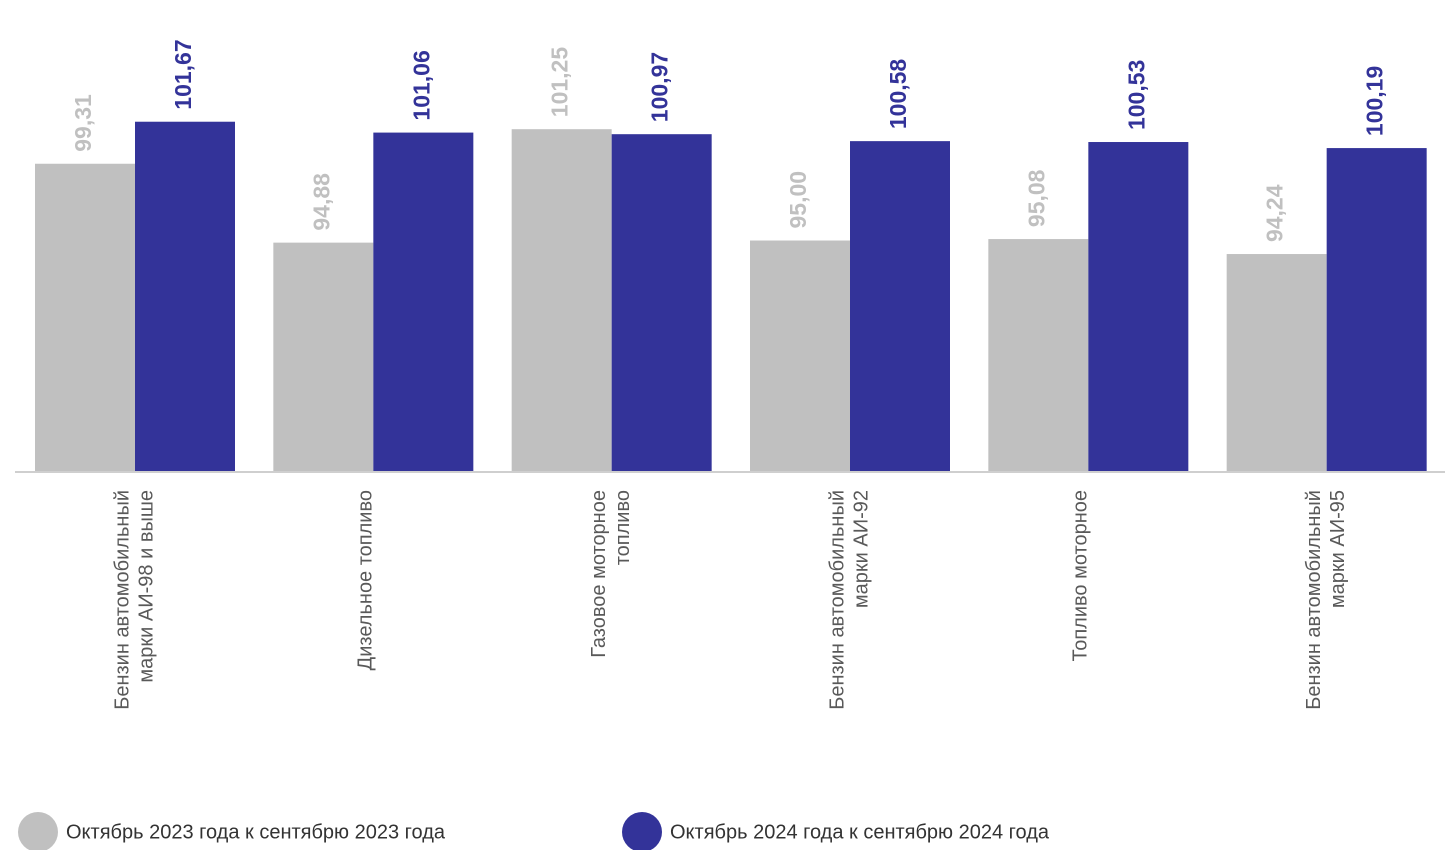 This screenshot has height=850, width=1445. What do you see at coordinates (1136, 95) in the screenshot?
I see `value-label: 100,53` at bounding box center [1136, 95].